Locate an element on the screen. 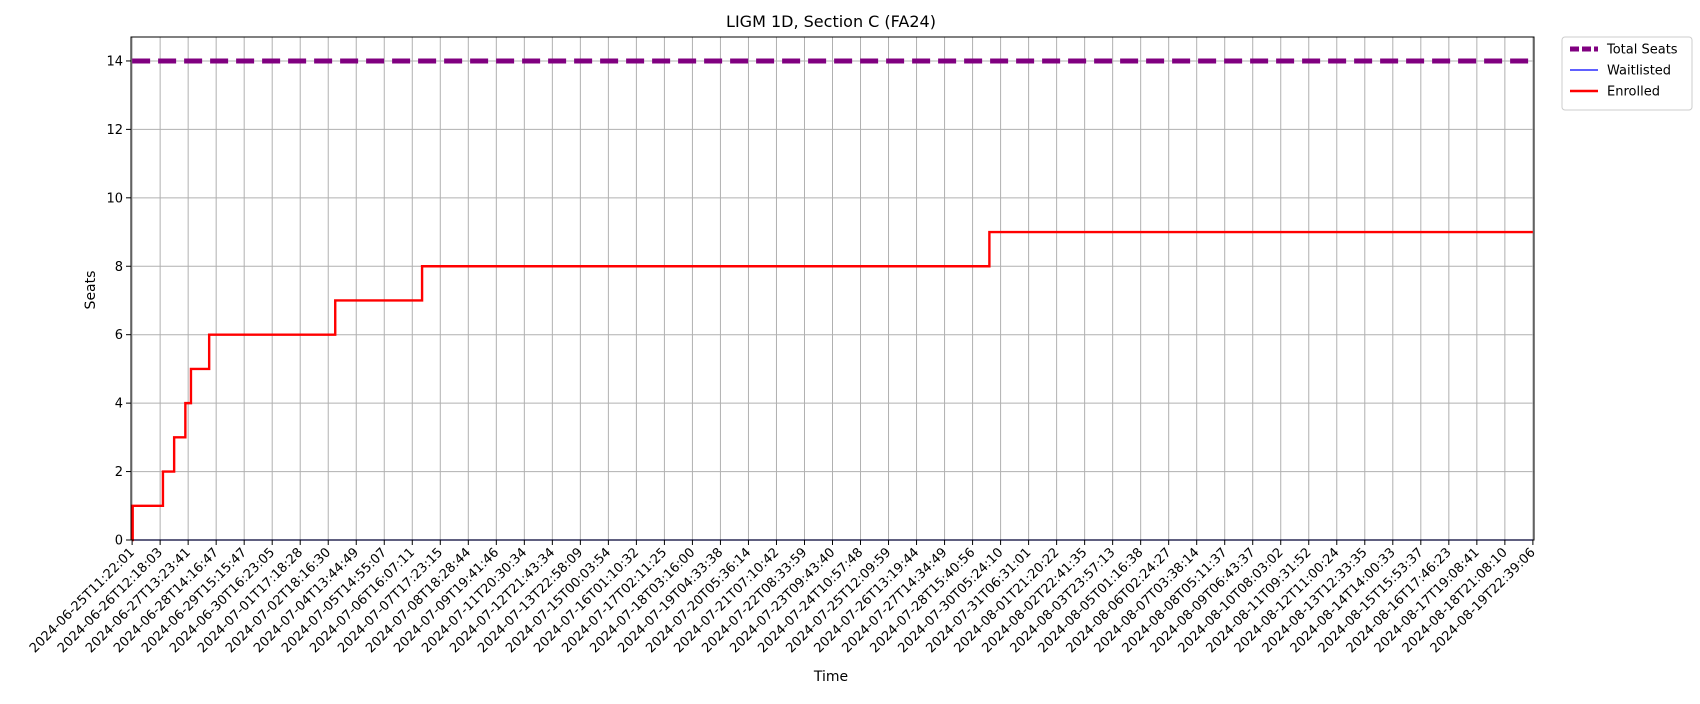 The image size is (1700, 704). legend-label: Enrolled is located at coordinates (1633, 92).